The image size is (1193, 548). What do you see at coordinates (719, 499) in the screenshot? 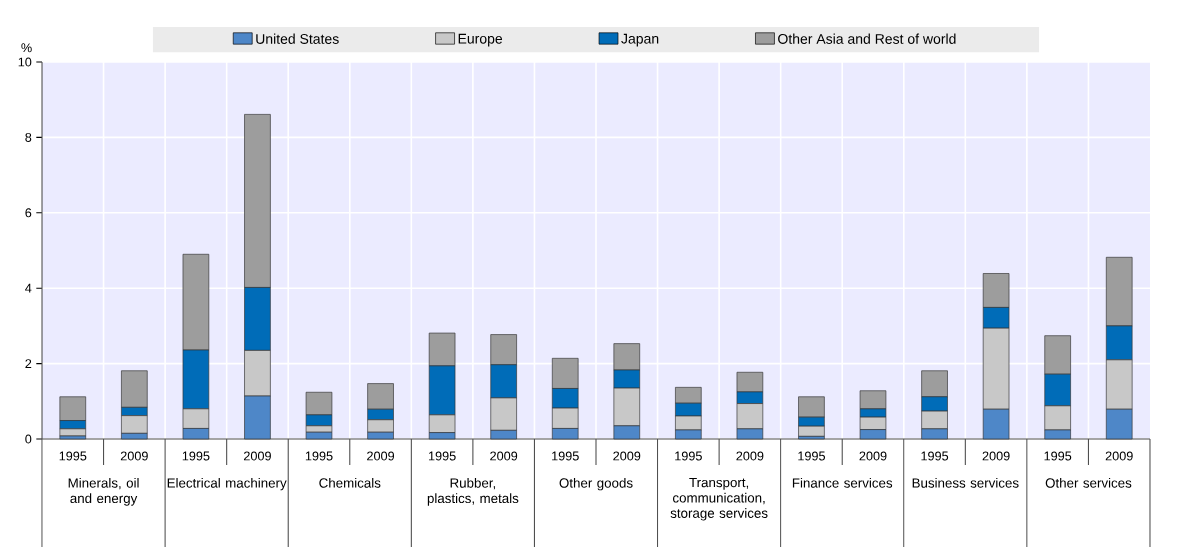
I see `text: Transport, communication, storage services` at bounding box center [719, 499].